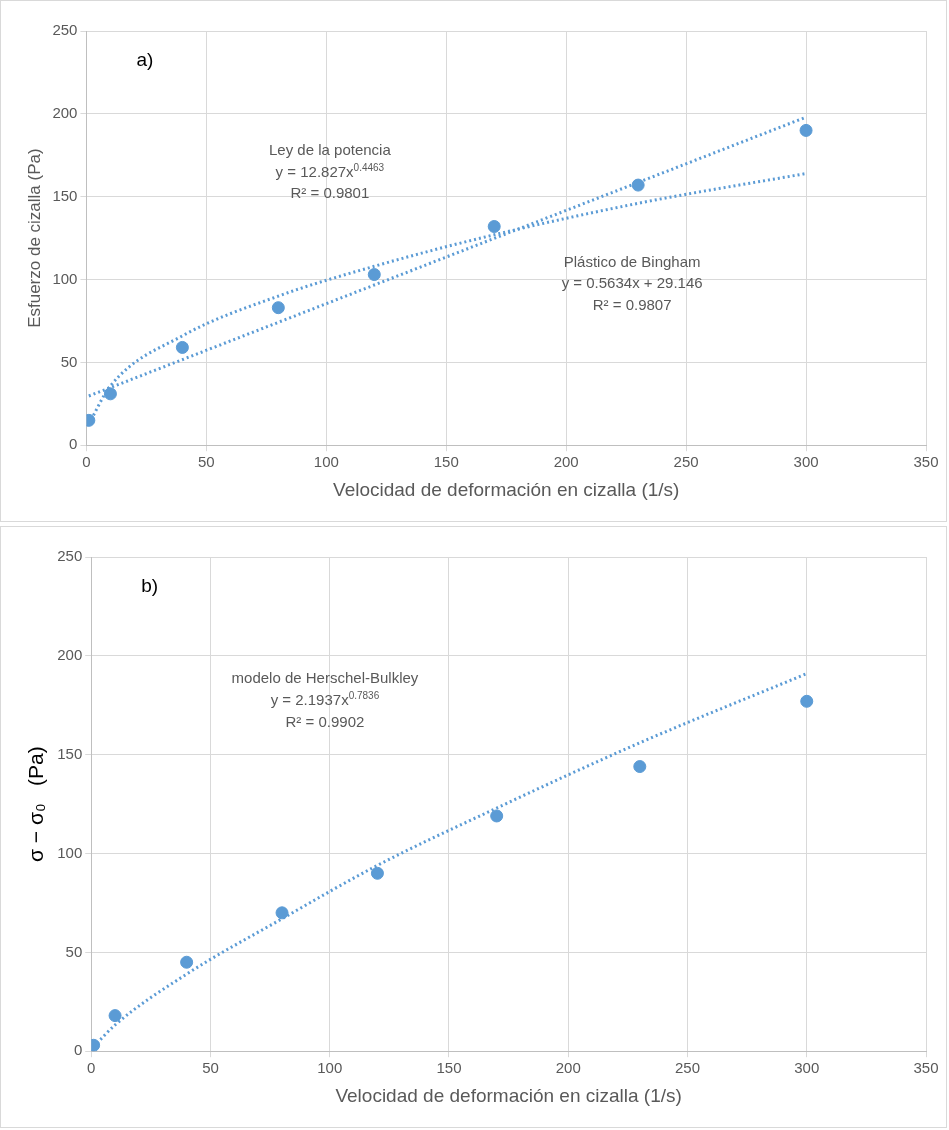 This screenshot has width=949, height=1130. What do you see at coordinates (91, 1068) in the screenshot?
I see `x-tick-label: 0` at bounding box center [91, 1068].